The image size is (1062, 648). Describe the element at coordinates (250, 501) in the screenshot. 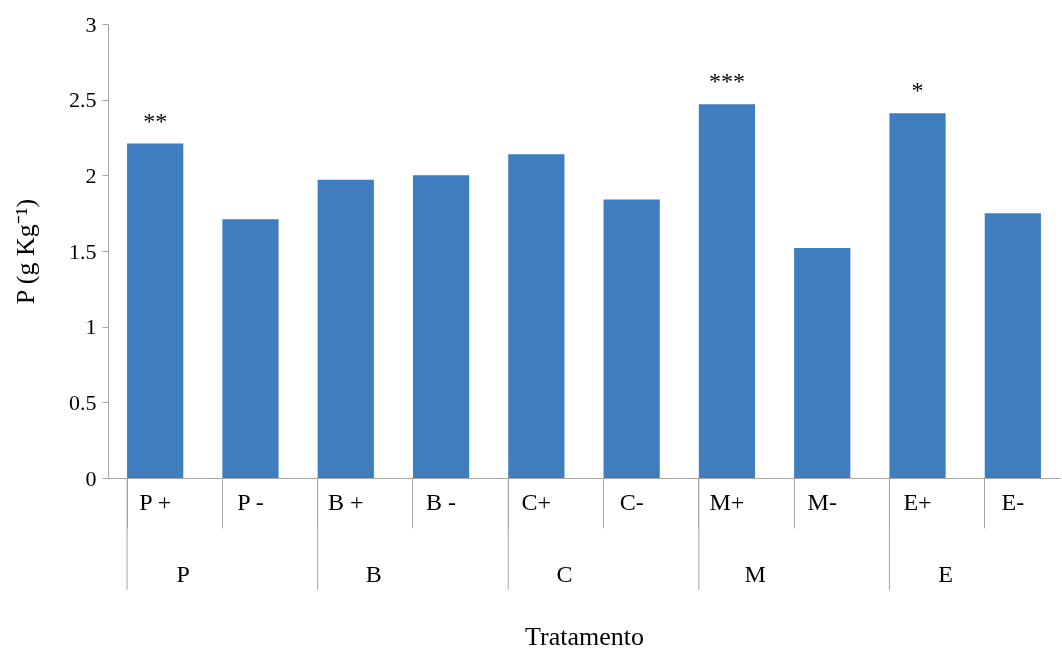

I see `x-tick-label: P -` at that location.